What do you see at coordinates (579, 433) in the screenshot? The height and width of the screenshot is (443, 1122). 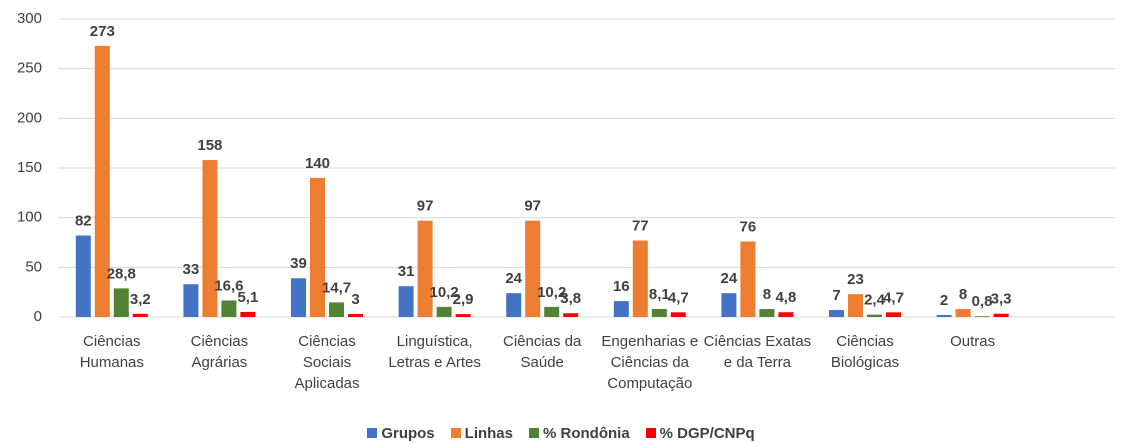 I see `legend-item: % Rondônia` at bounding box center [579, 433].